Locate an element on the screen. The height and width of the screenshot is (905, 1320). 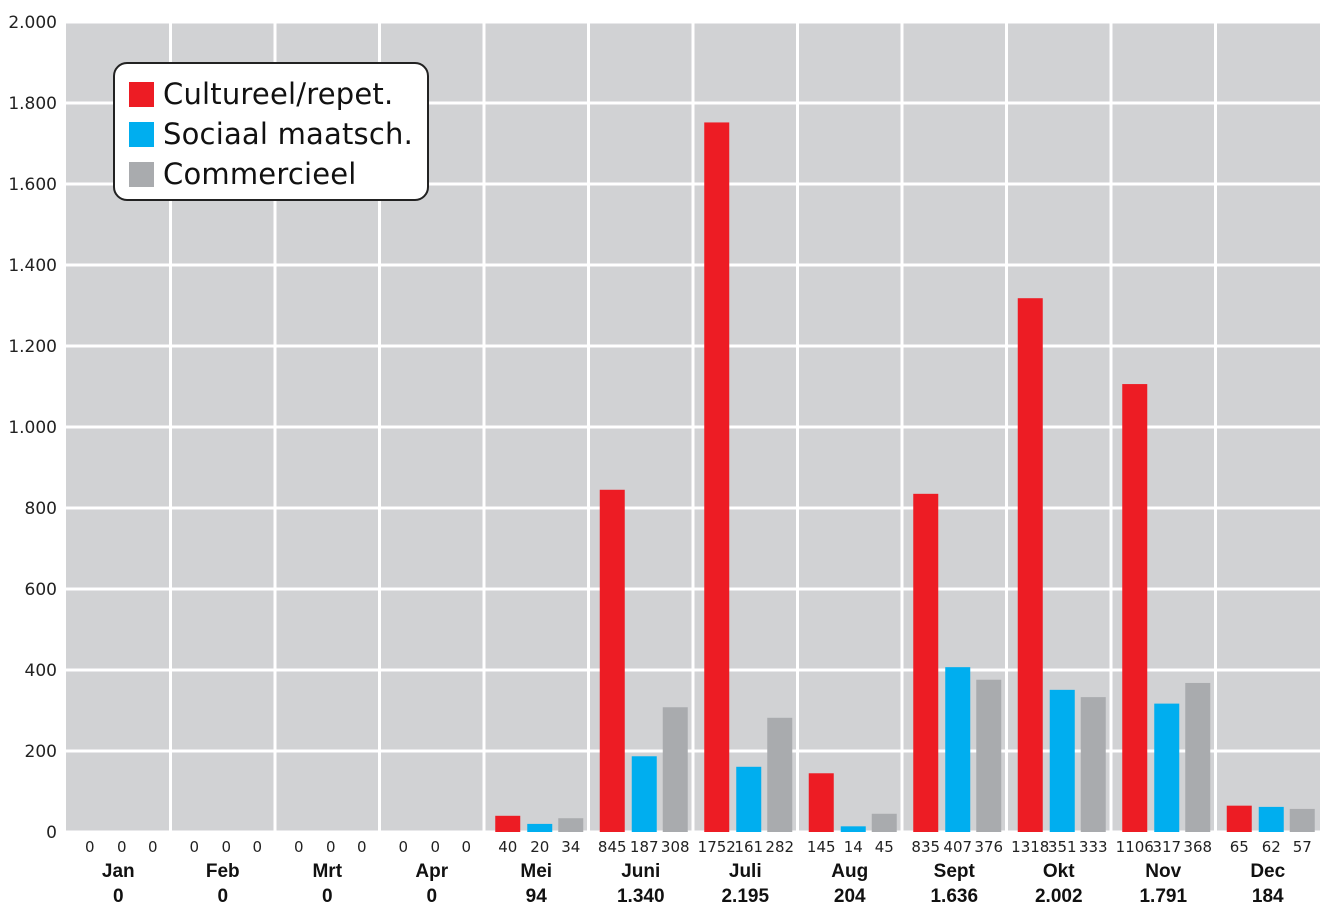
month-total-label: 184 is located at coordinates (1268, 895).